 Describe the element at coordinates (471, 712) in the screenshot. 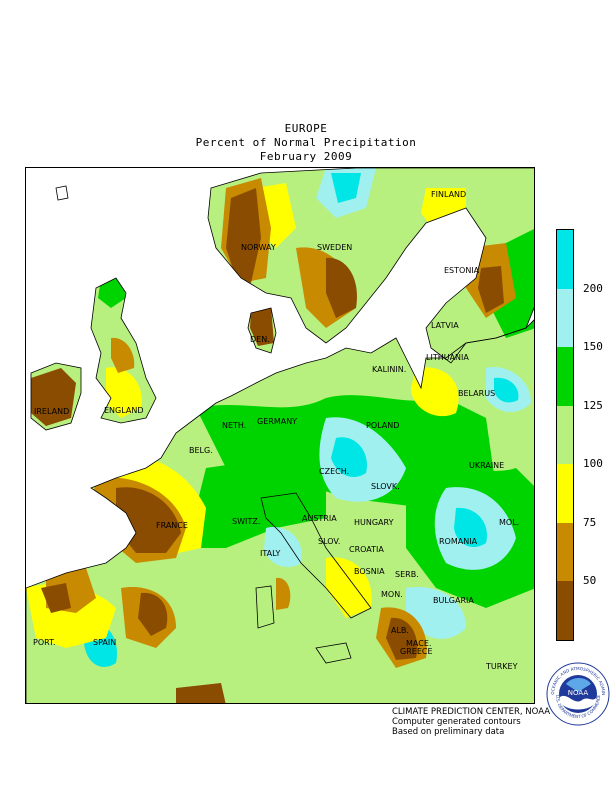

I see `credits-line-1: CLIMATE PREDICTION CENTER, NOAA` at that location.